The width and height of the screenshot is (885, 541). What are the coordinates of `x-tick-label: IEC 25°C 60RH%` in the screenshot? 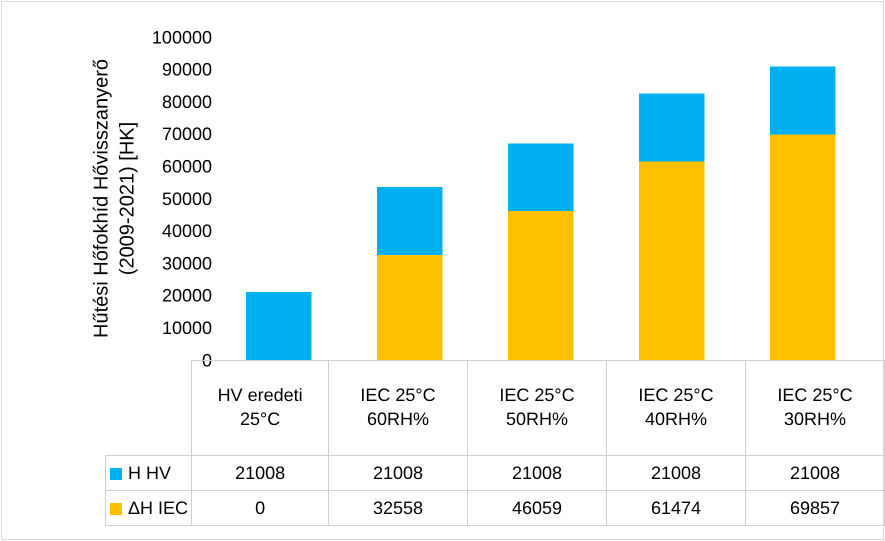 It's located at (398, 408).